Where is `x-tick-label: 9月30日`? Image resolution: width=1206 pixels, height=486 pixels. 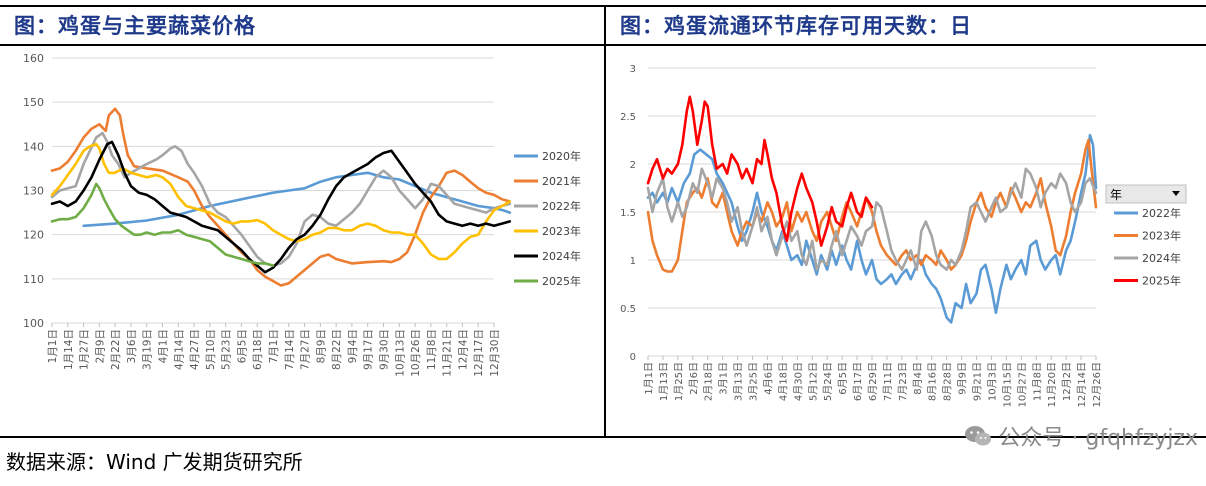
x-tick-label: 9月30日 is located at coordinates (385, 349).